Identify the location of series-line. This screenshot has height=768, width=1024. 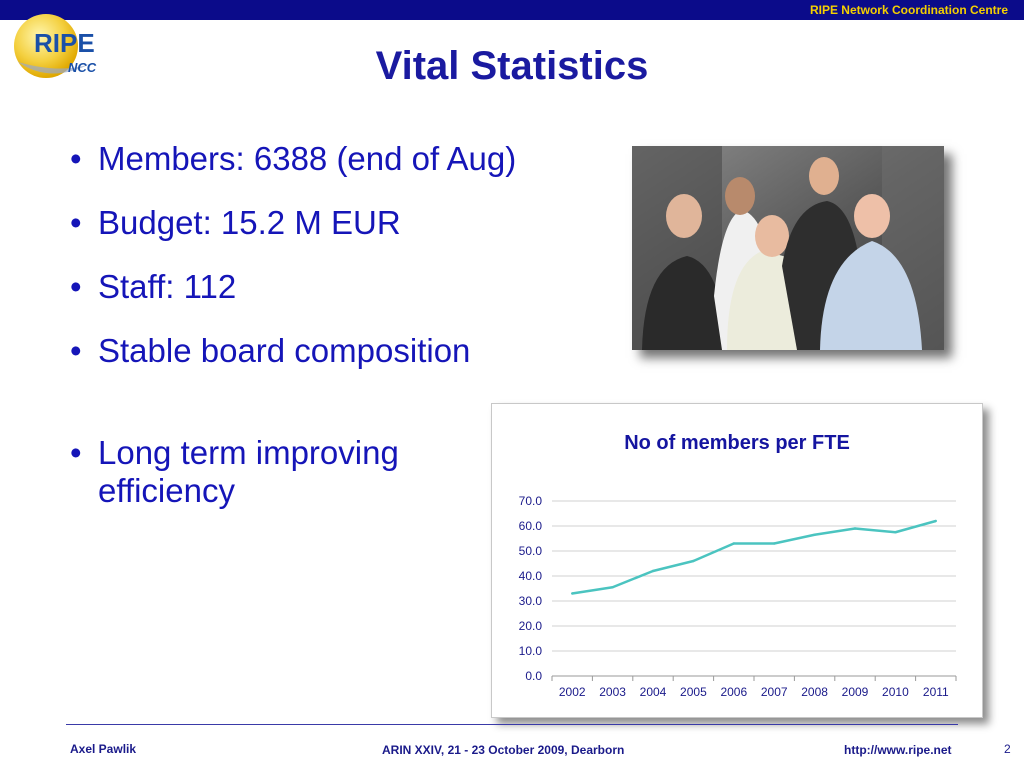
(754, 557).